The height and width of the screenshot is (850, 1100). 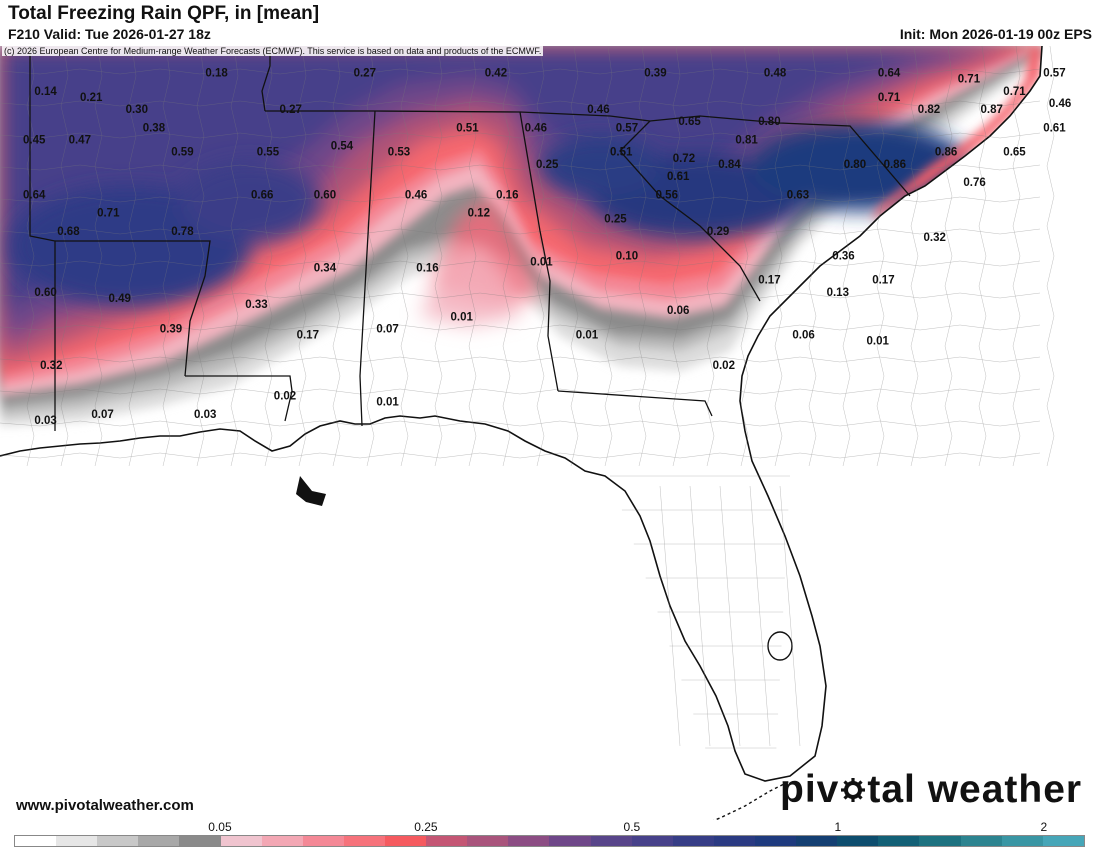 What do you see at coordinates (399, 153) in the screenshot?
I see `value-label: 0.53` at bounding box center [399, 153].